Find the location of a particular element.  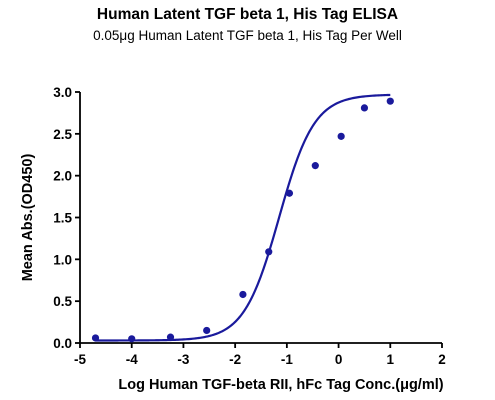

y-tick-label: 0.5 is located at coordinates (62, 301).